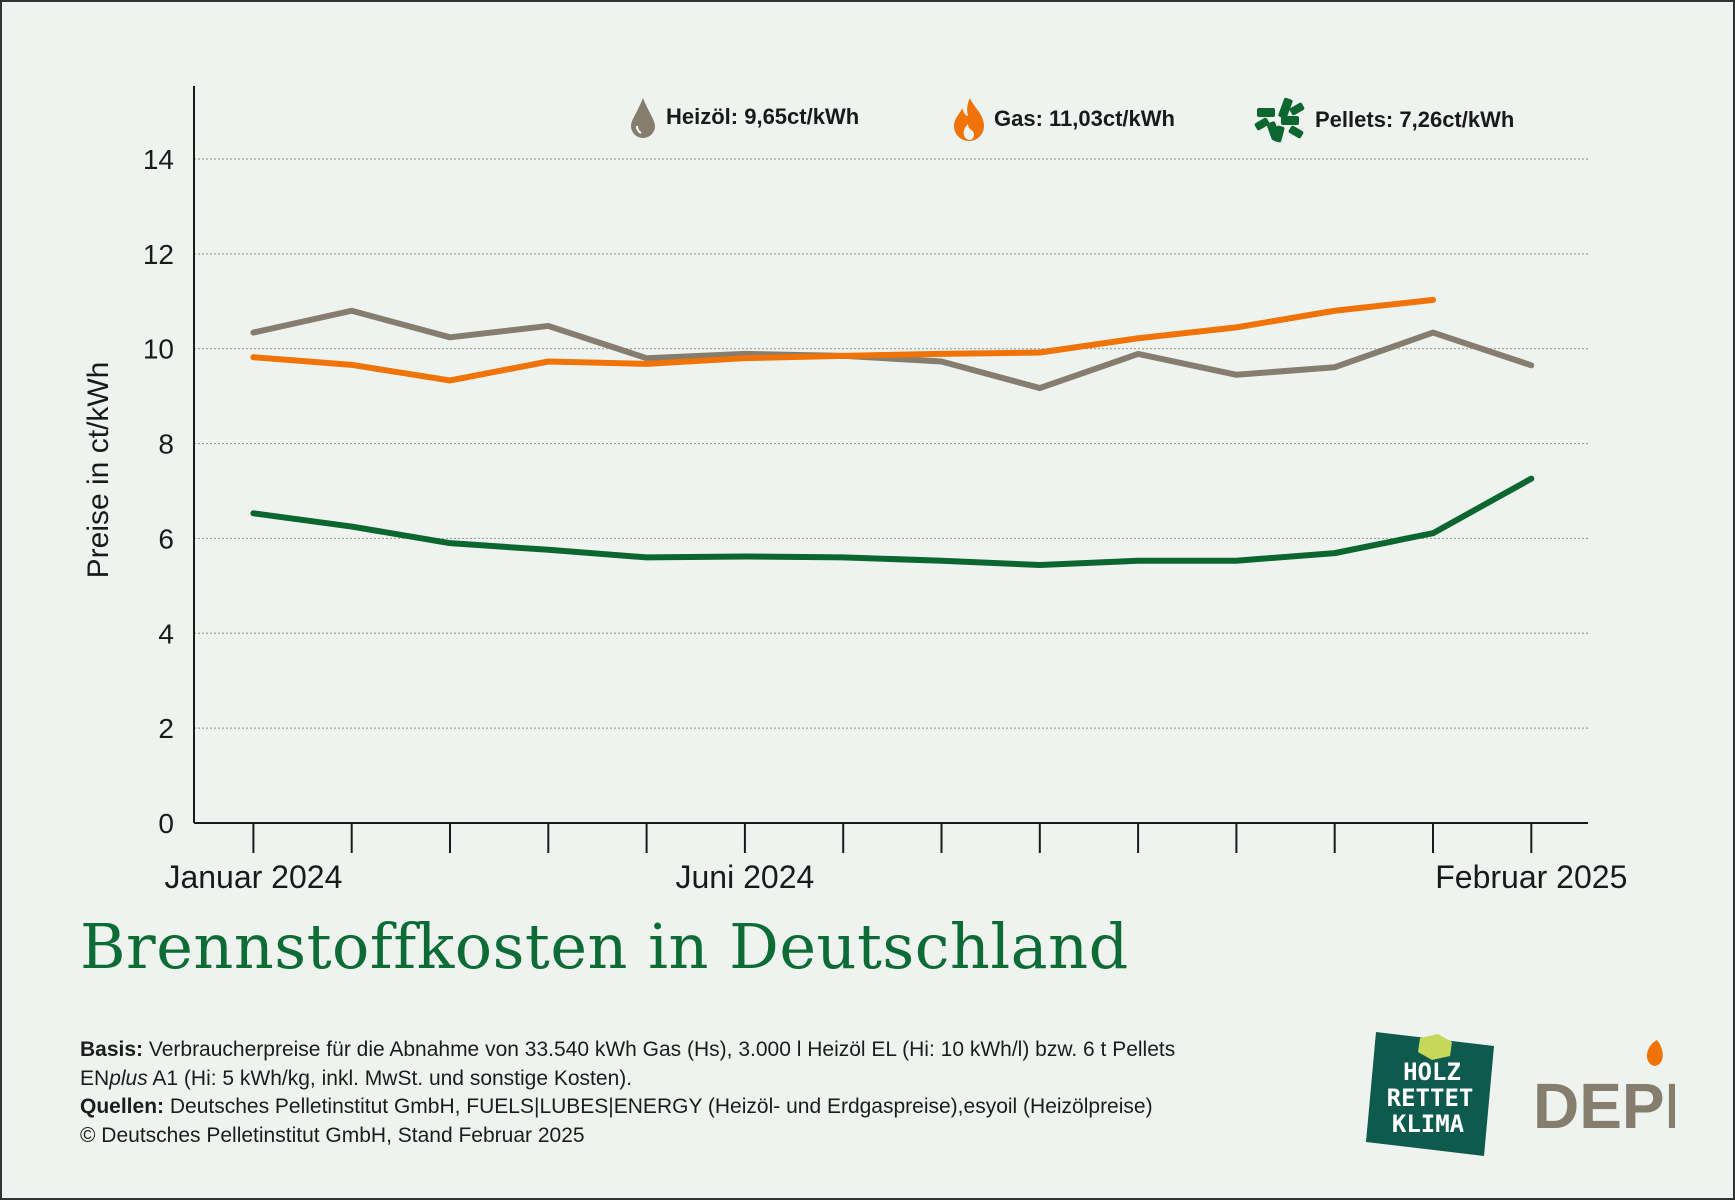  I want to click on pellets-icon, so click(1279, 120).